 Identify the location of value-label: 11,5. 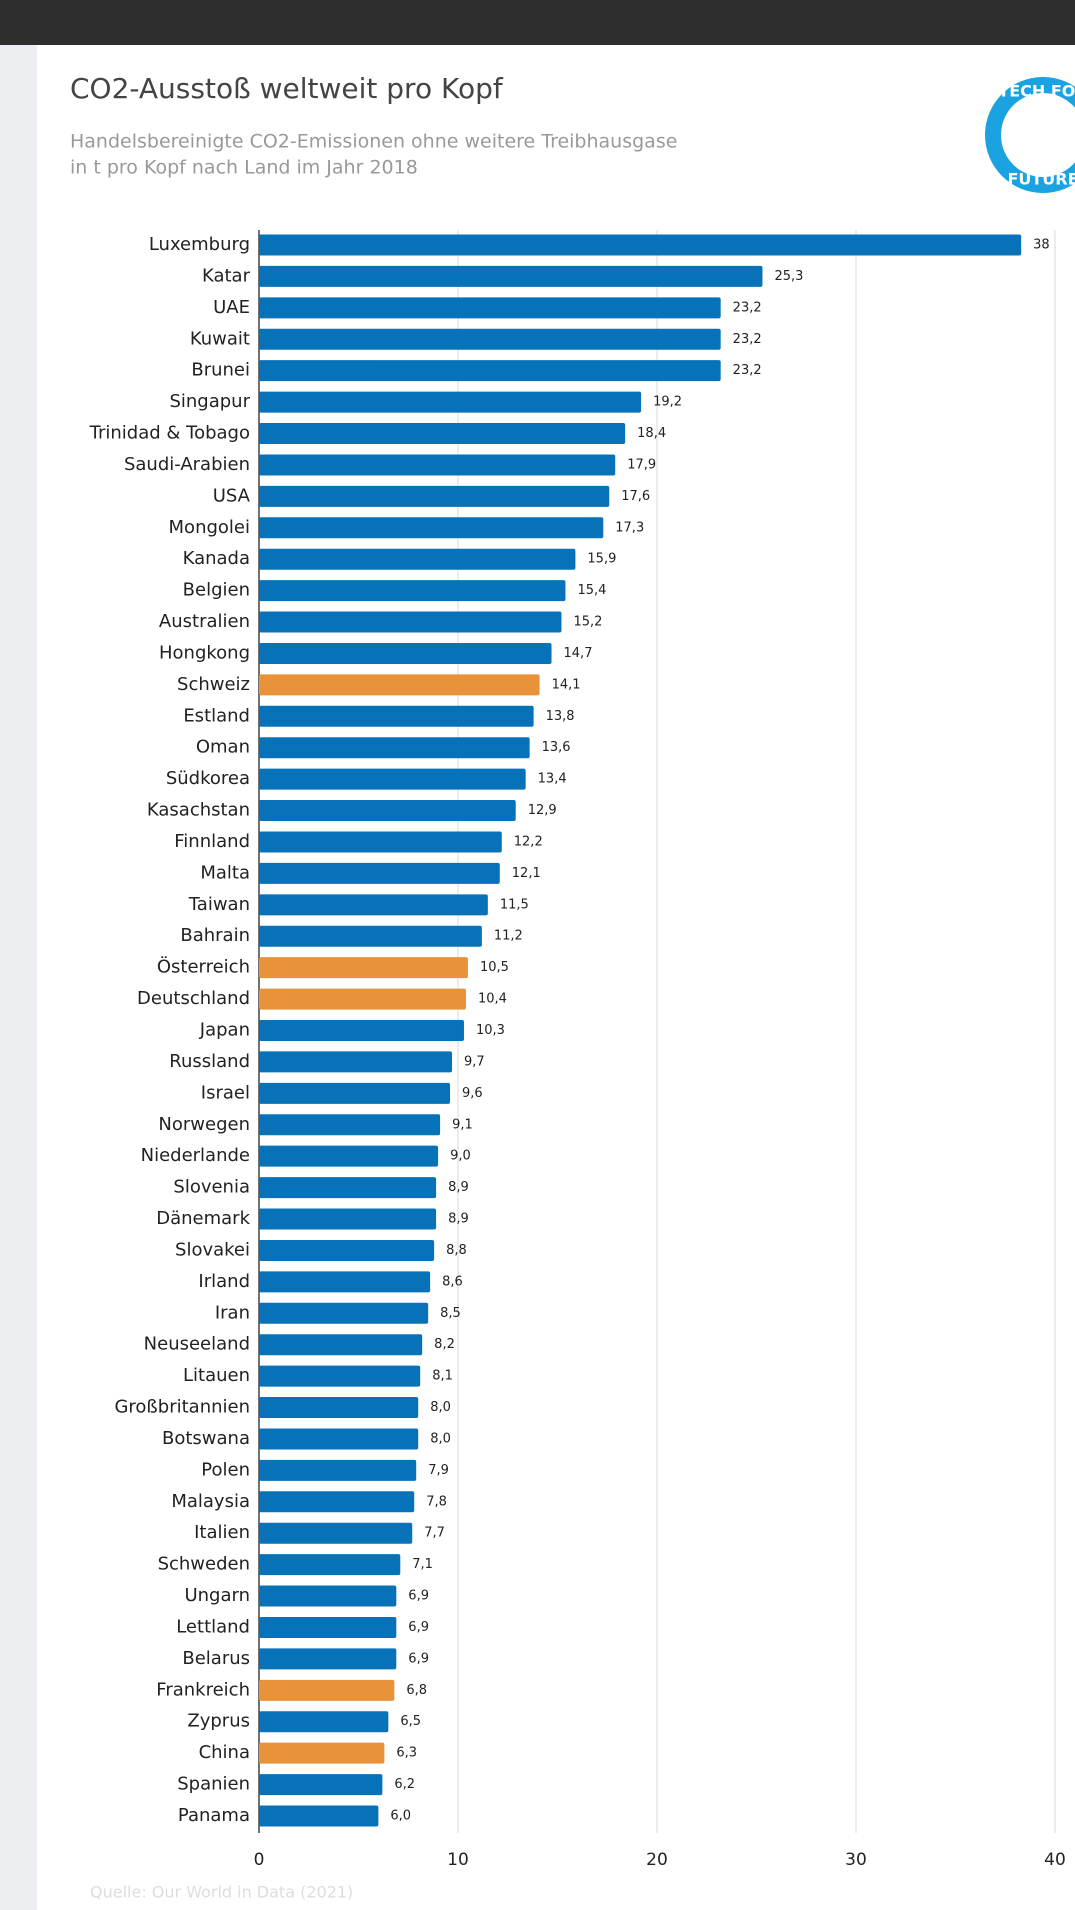
(514, 904).